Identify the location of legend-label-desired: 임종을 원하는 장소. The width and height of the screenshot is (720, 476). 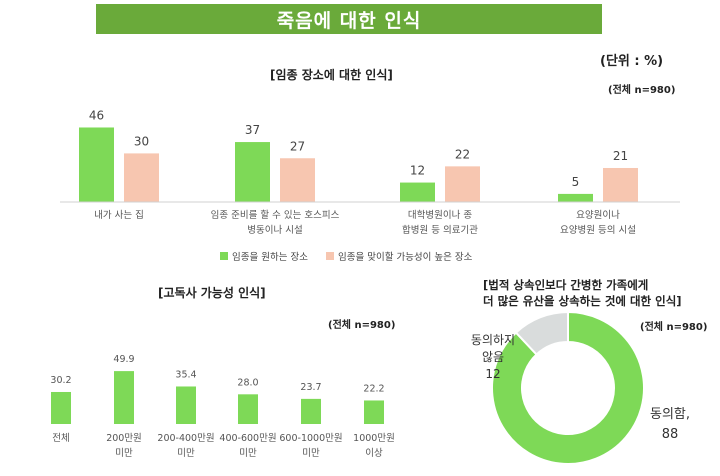
(270, 257).